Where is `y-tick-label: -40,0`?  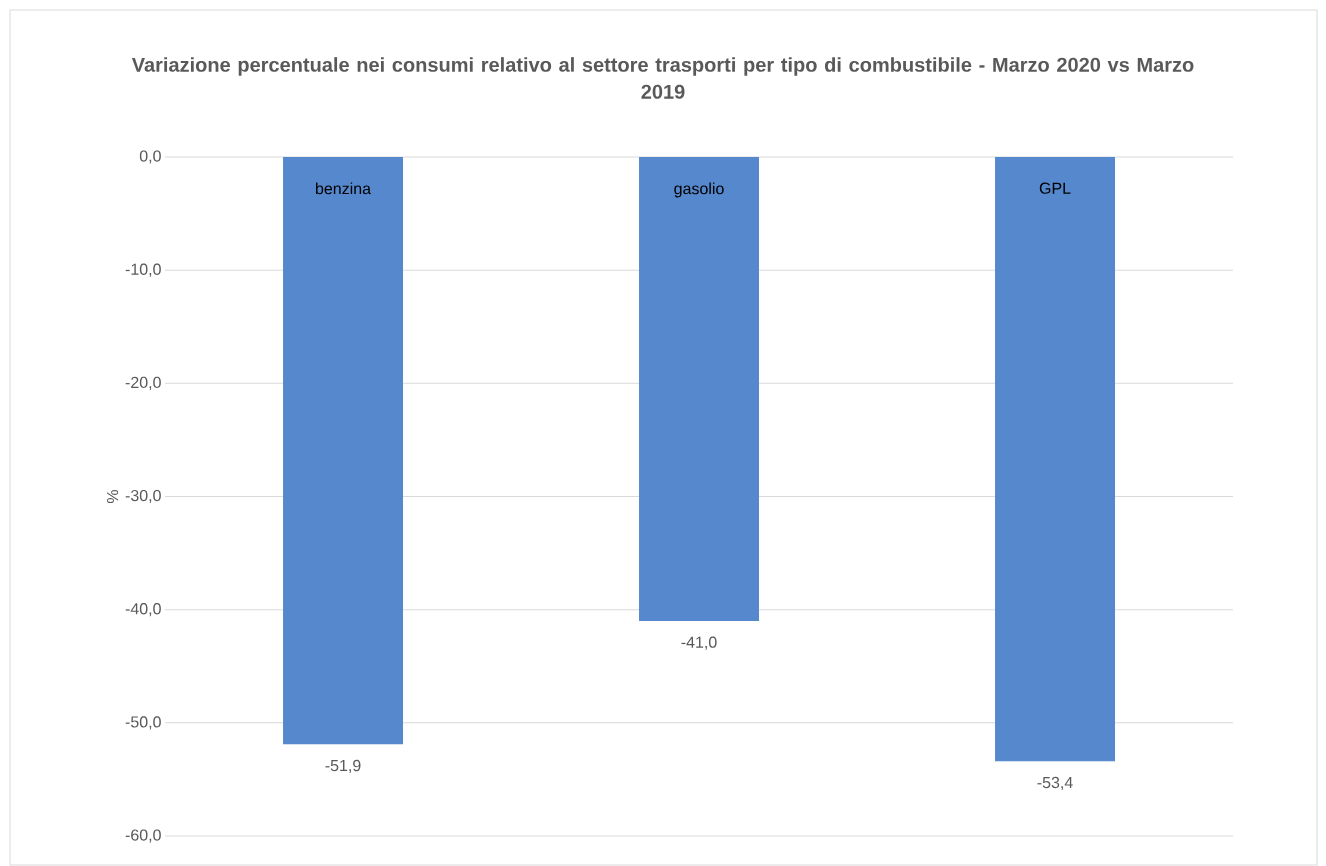
y-tick-label: -40,0 is located at coordinates (143, 610).